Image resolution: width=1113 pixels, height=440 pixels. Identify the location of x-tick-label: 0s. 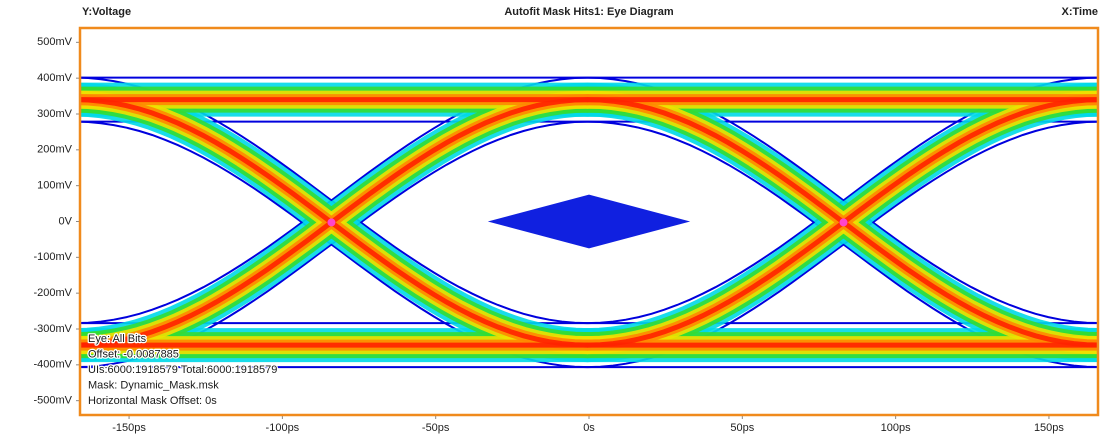
(589, 428).